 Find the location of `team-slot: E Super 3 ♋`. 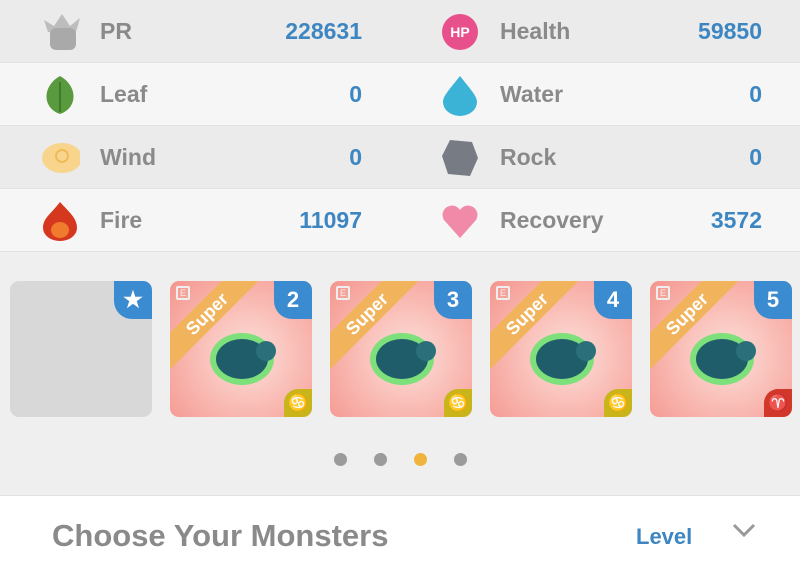

team-slot: E Super 3 ♋ is located at coordinates (401, 349).